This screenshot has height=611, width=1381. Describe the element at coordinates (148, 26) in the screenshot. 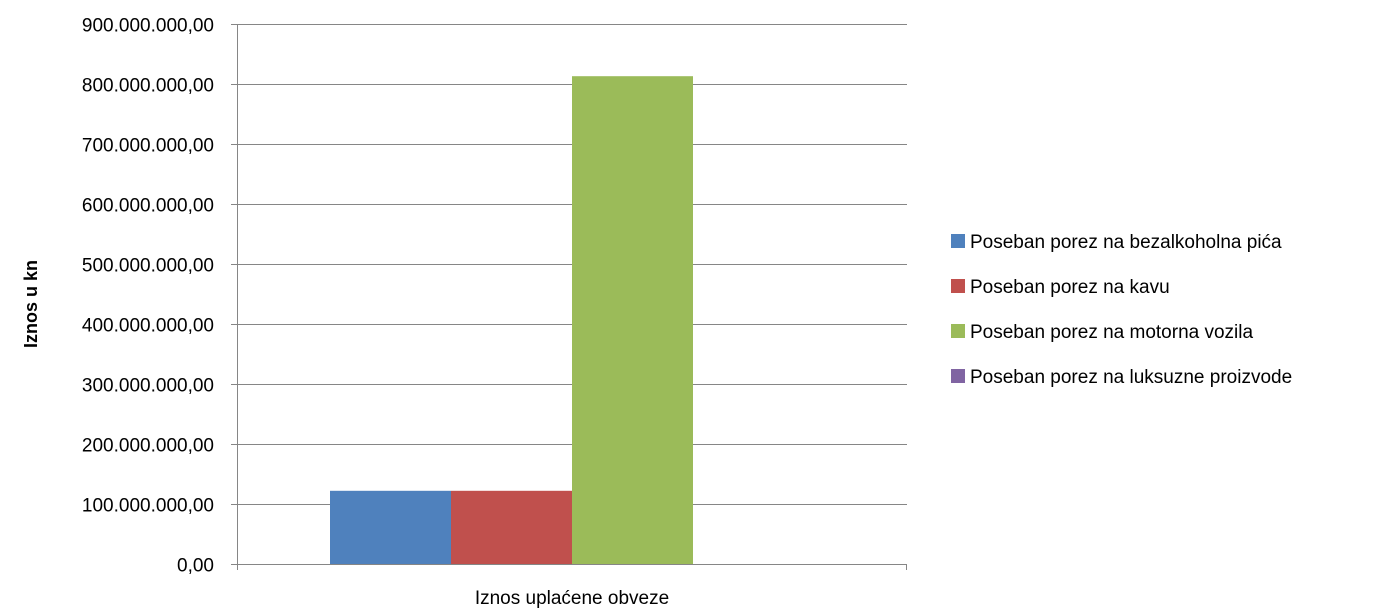

I see `y-tick-label: 900.000.000,00` at that location.